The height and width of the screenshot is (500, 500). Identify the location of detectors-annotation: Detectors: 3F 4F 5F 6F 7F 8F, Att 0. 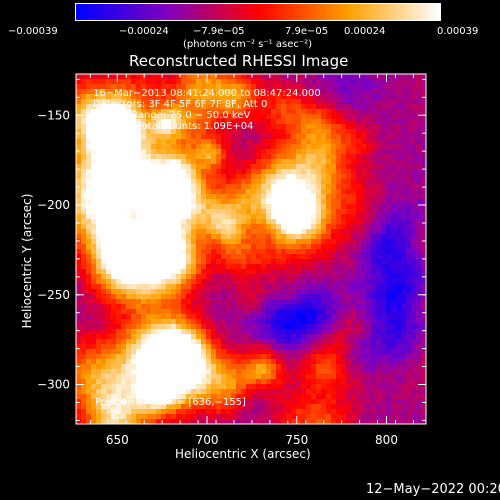
(180, 104).